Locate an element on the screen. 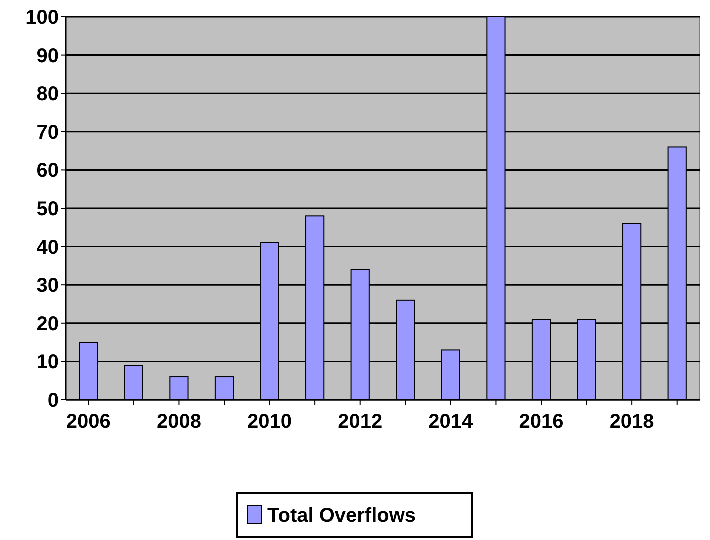 The image size is (710, 540). legend-label: Total Overflows is located at coordinates (342, 516).